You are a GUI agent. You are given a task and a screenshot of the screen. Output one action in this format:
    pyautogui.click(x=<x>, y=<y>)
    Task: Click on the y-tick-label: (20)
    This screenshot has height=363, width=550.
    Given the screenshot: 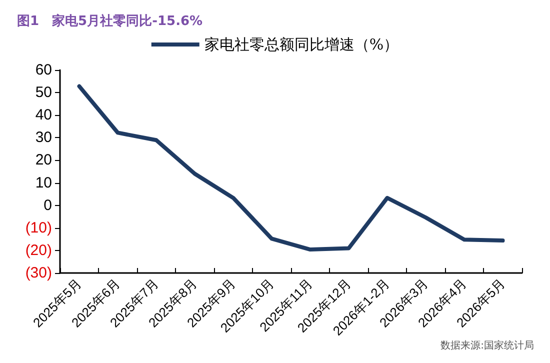 What is the action you would take?
    pyautogui.click(x=38, y=250)
    